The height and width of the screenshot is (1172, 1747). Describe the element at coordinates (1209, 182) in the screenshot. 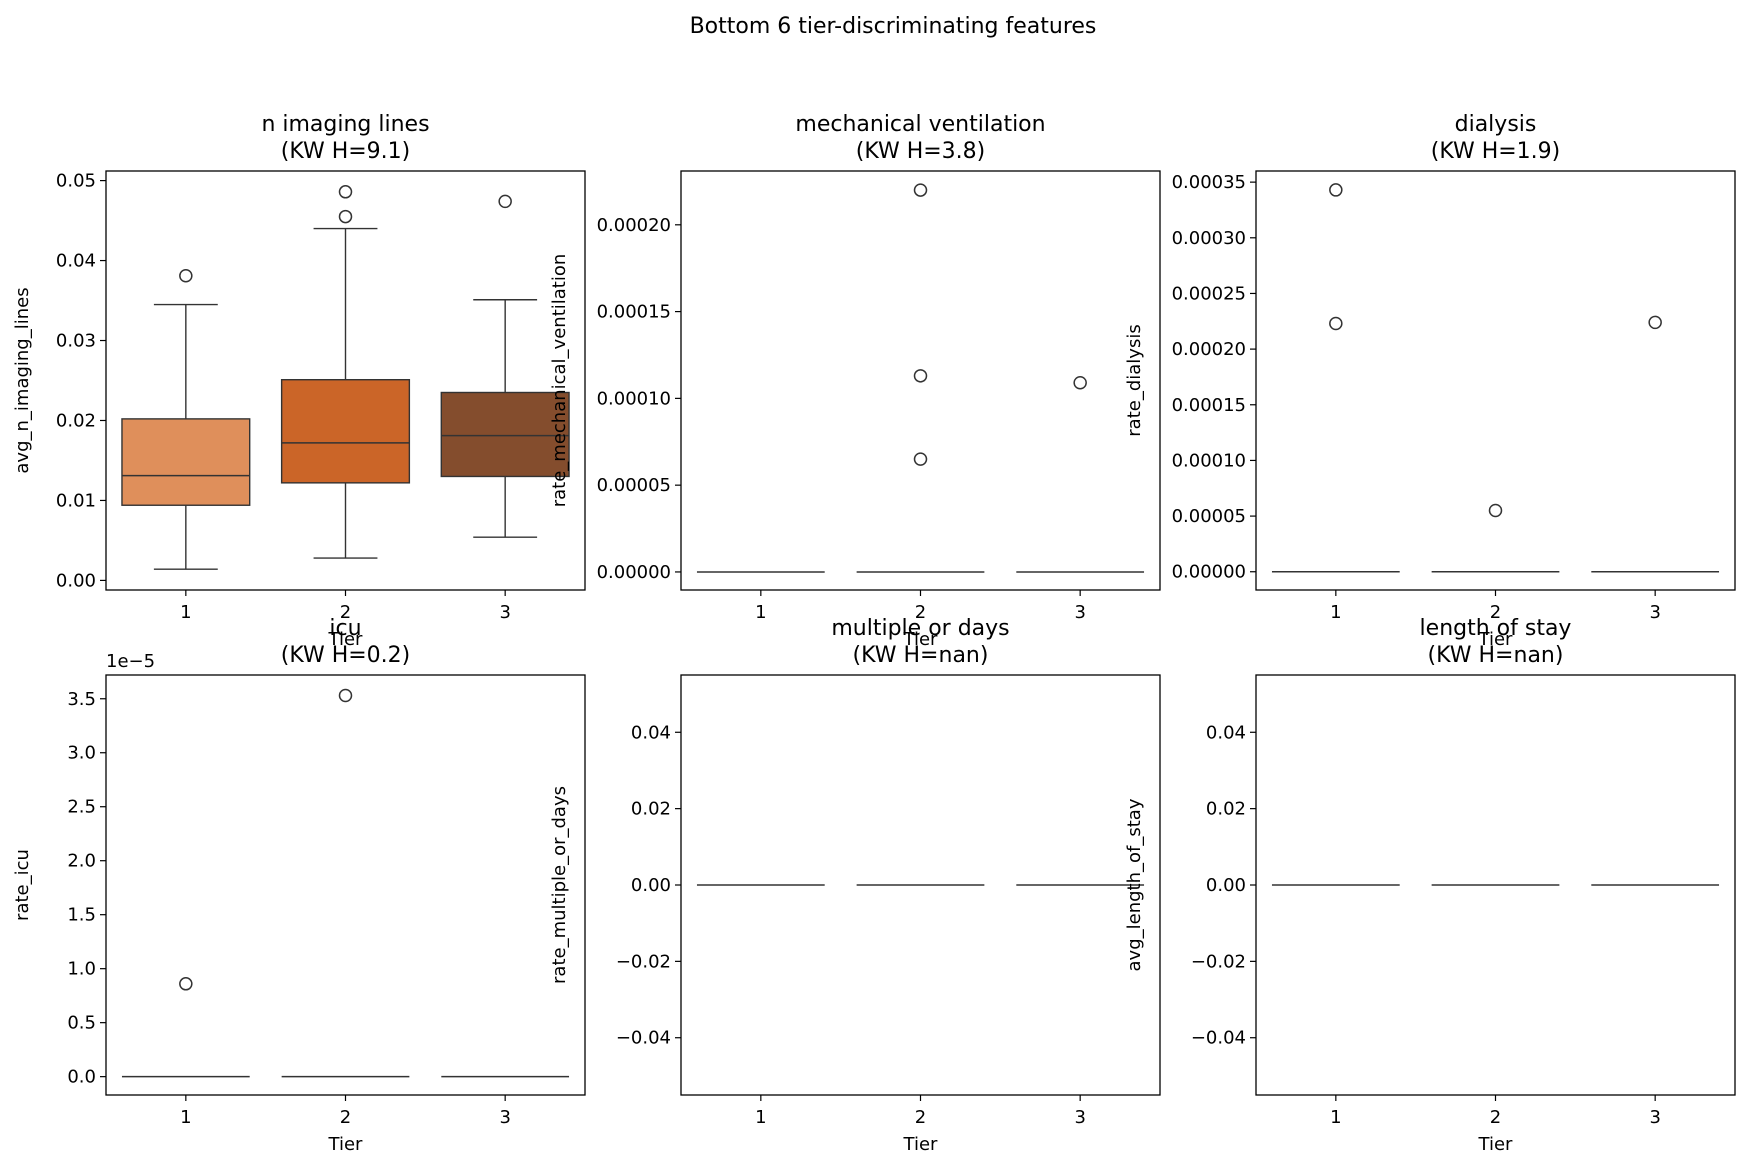

I see `y-tick-label: 0.00035` at that location.